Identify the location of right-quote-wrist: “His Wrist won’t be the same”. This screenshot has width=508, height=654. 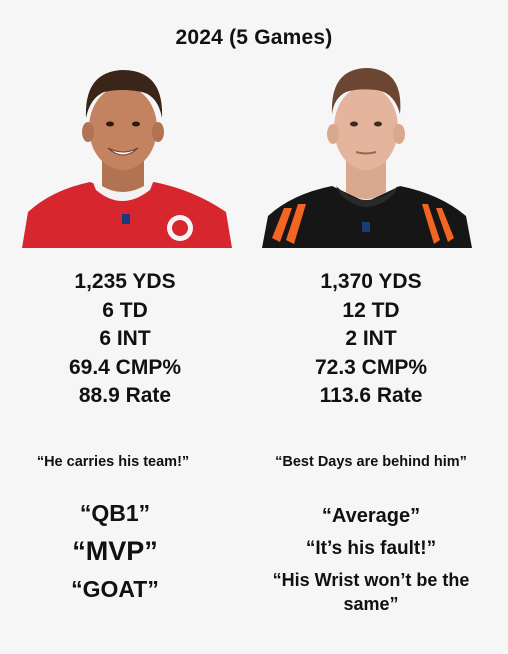
(371, 592).